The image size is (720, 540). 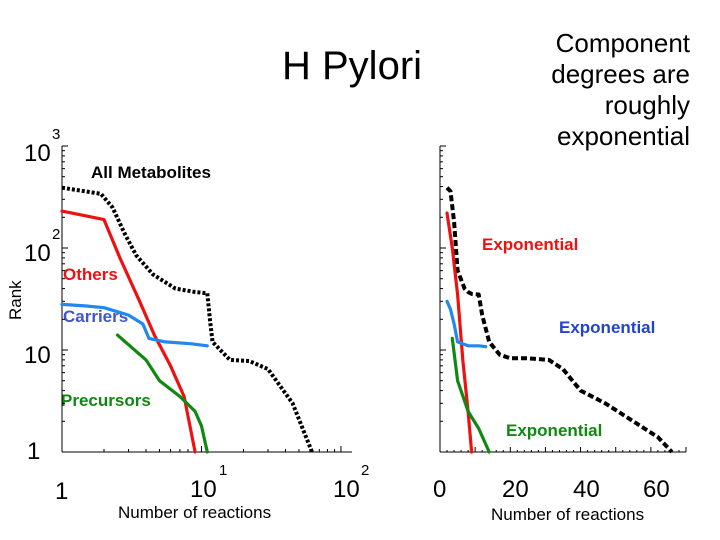 I want to click on x-tick-label: 0, so click(x=440, y=489).